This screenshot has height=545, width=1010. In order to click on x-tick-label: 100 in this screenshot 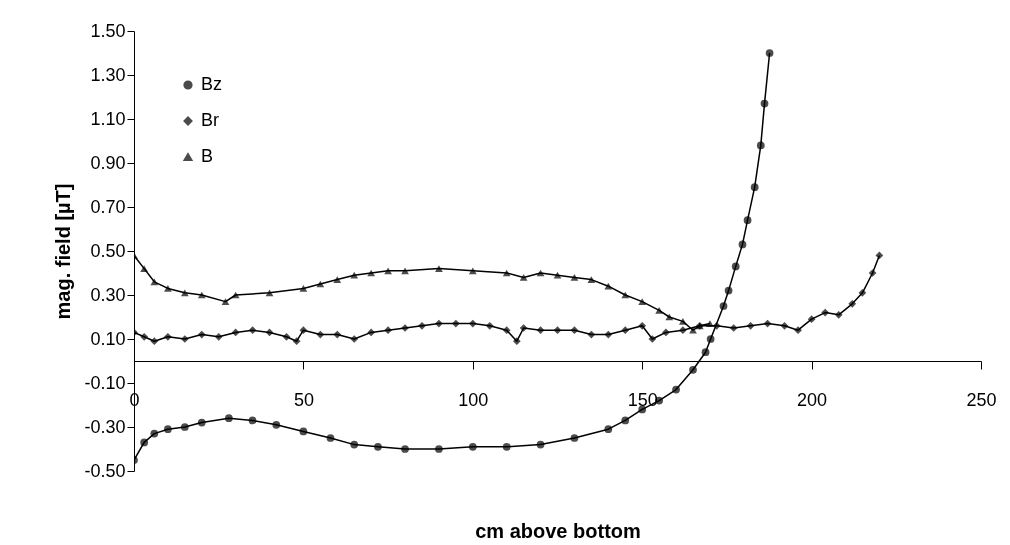, I will do `click(473, 399)`.